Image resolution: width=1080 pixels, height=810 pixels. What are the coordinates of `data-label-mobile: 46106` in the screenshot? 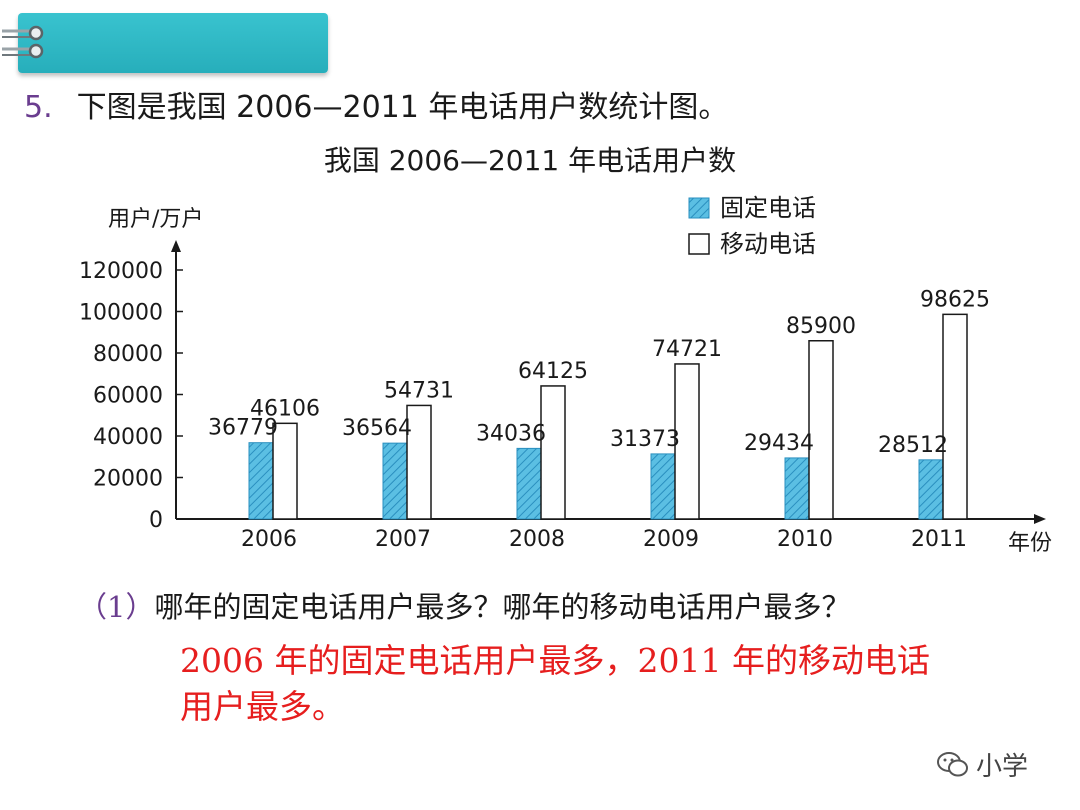 It's located at (285, 408).